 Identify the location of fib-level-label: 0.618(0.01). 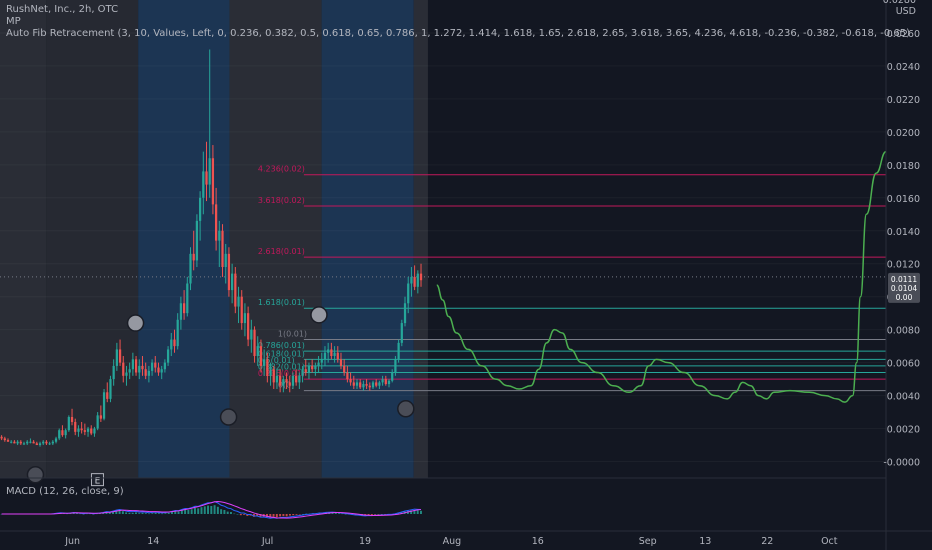
(281, 353).